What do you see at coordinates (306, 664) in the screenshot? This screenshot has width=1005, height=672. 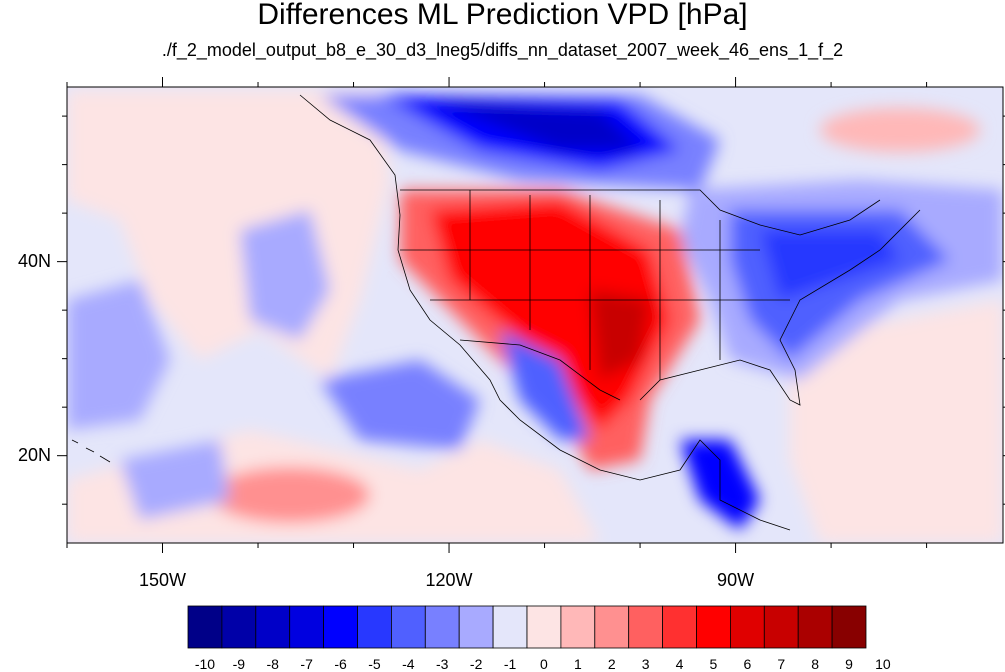 I see `colorbar-label: -7` at bounding box center [306, 664].